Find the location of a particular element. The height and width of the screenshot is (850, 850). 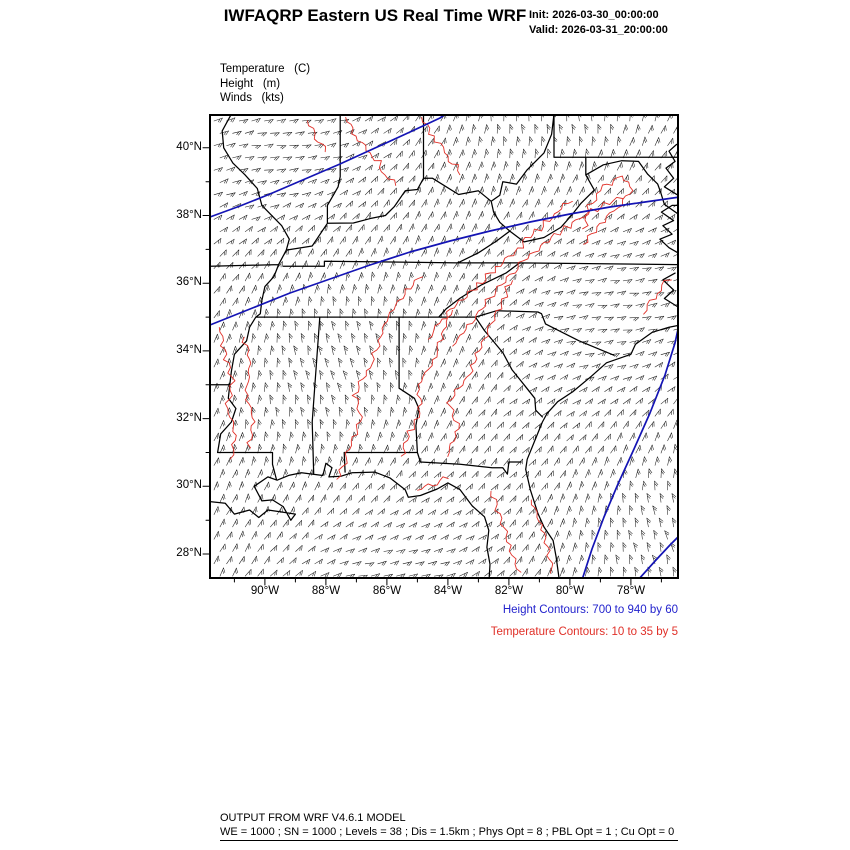

lat-tick-label: 38°N is located at coordinates (189, 215).